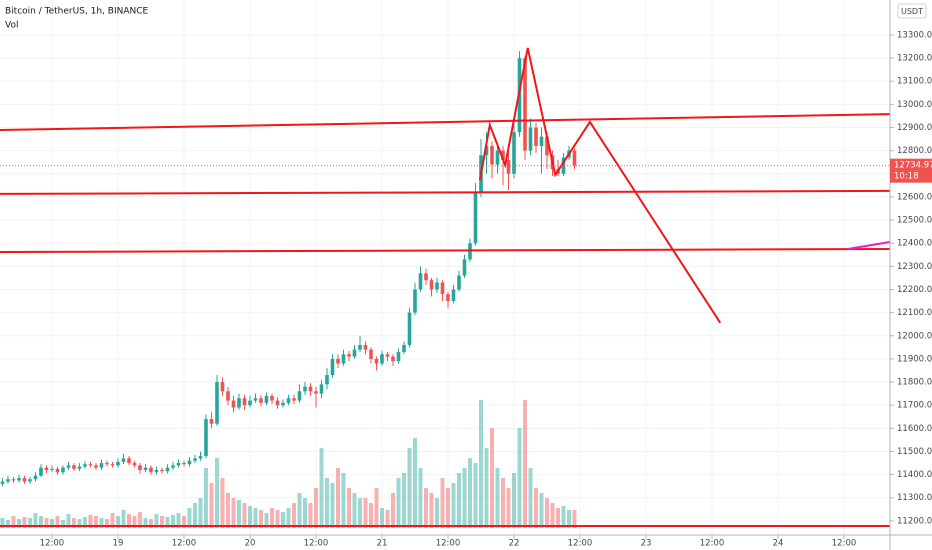 The width and height of the screenshot is (932, 550). What do you see at coordinates (914, 452) in the screenshot?
I see `y-tick-label: 11500.00` at bounding box center [914, 452].